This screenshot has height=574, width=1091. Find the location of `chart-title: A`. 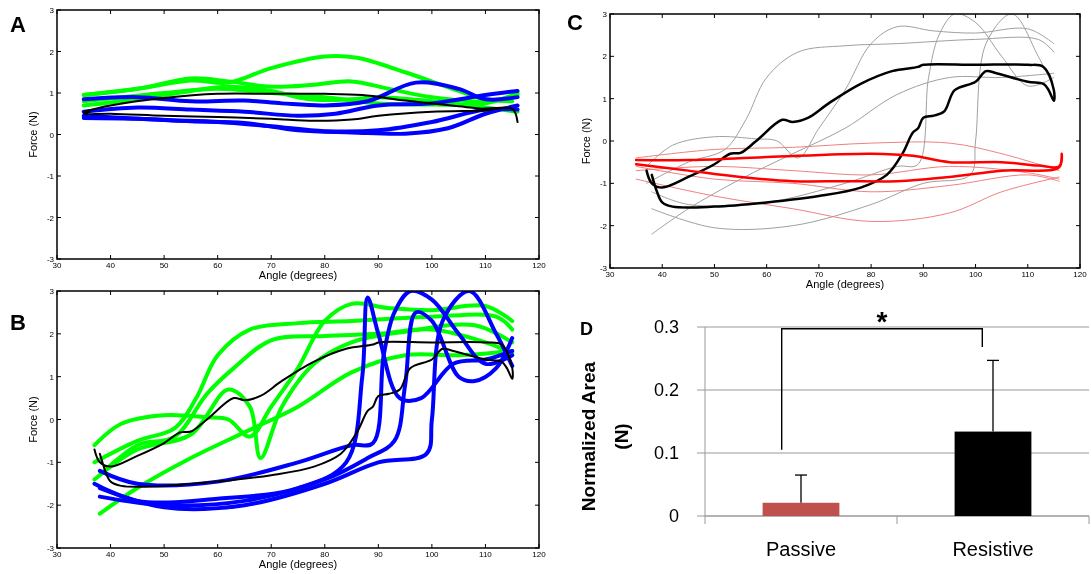

chart-title: A is located at coordinates (18, 24).